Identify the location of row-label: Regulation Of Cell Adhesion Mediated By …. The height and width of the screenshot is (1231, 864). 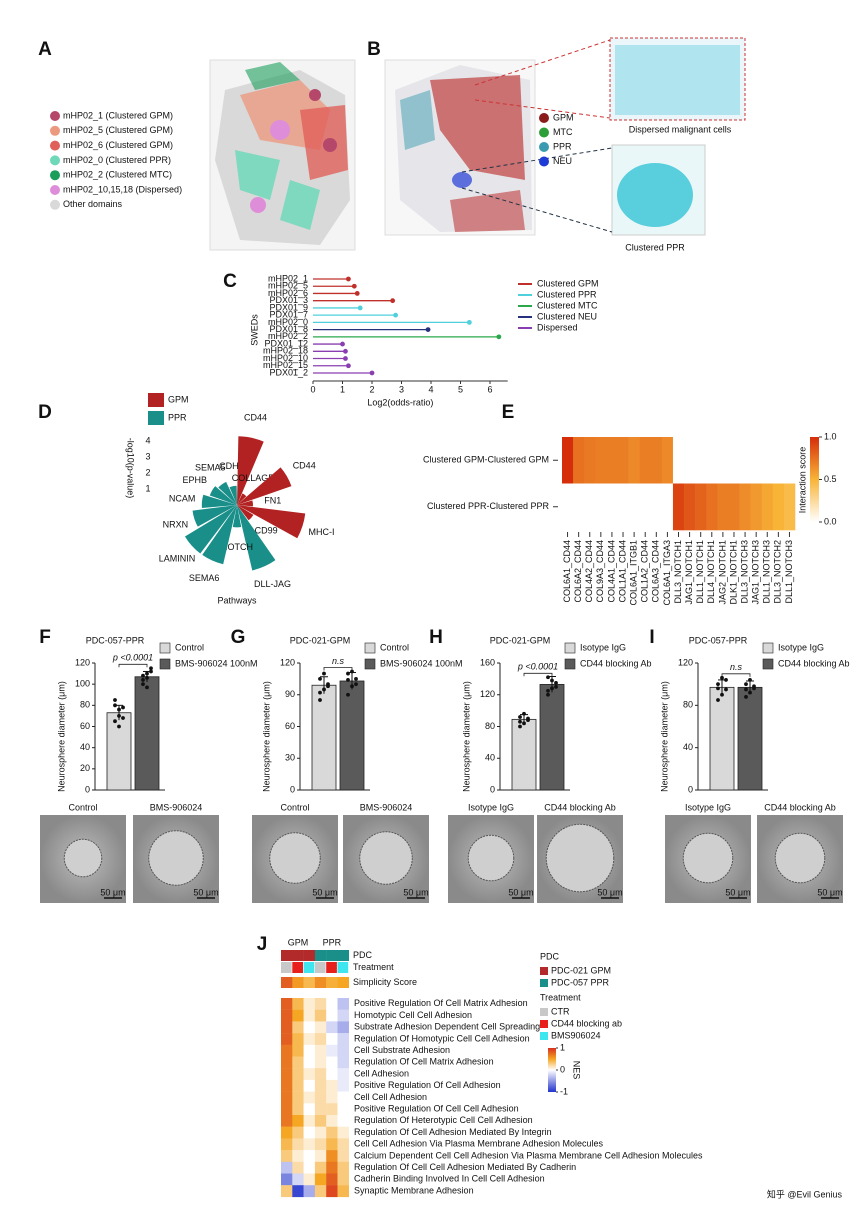
(453, 1132).